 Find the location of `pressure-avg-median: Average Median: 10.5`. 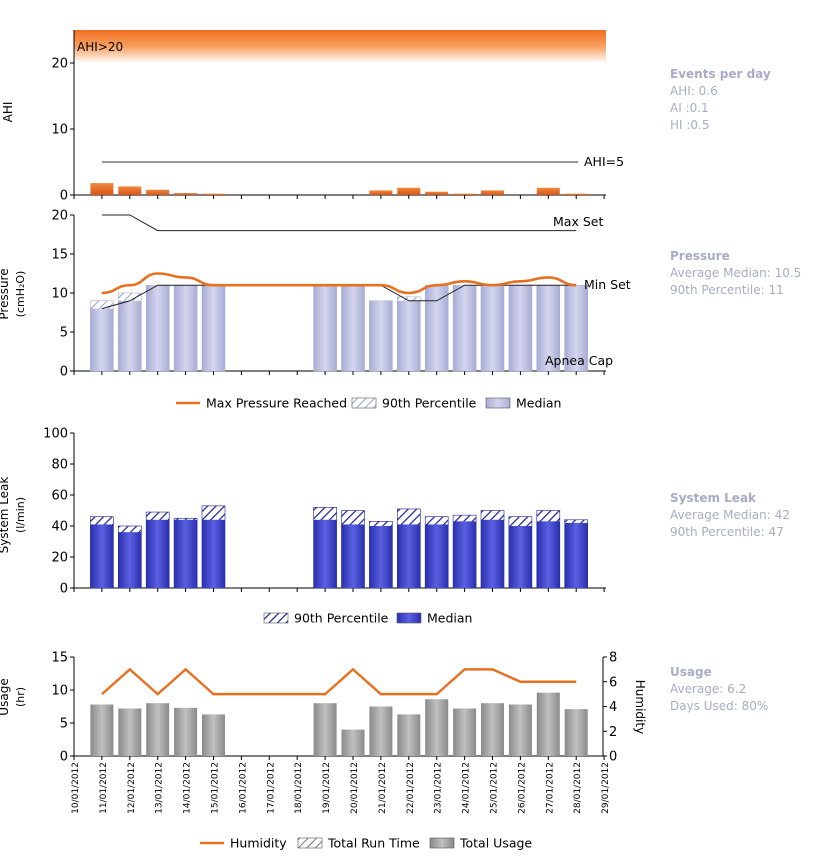

pressure-avg-median: Average Median: 10.5 is located at coordinates (736, 273).